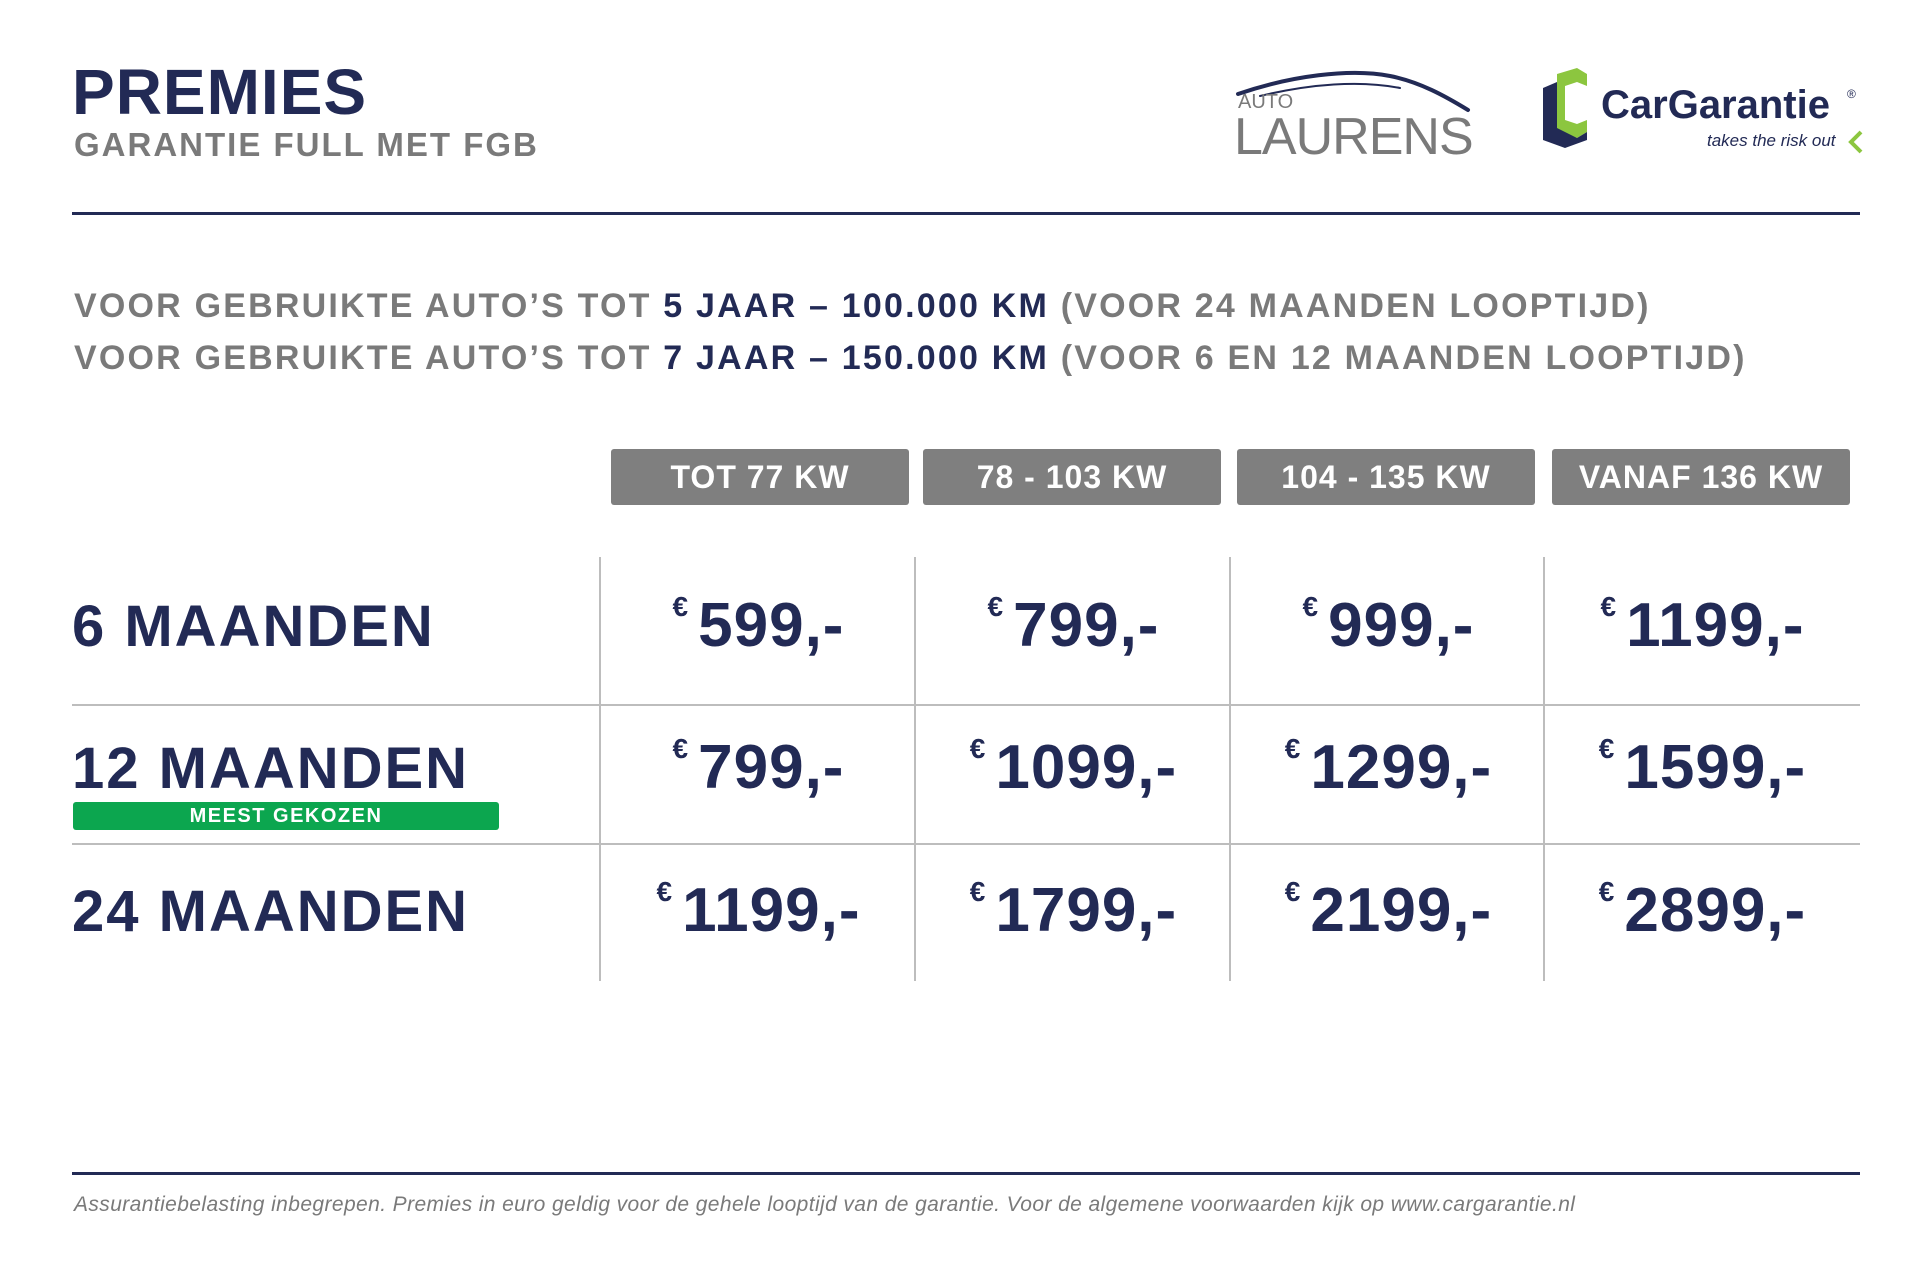 The width and height of the screenshot is (1920, 1279). I want to click on price-cell: €2199,-, so click(1388, 910).